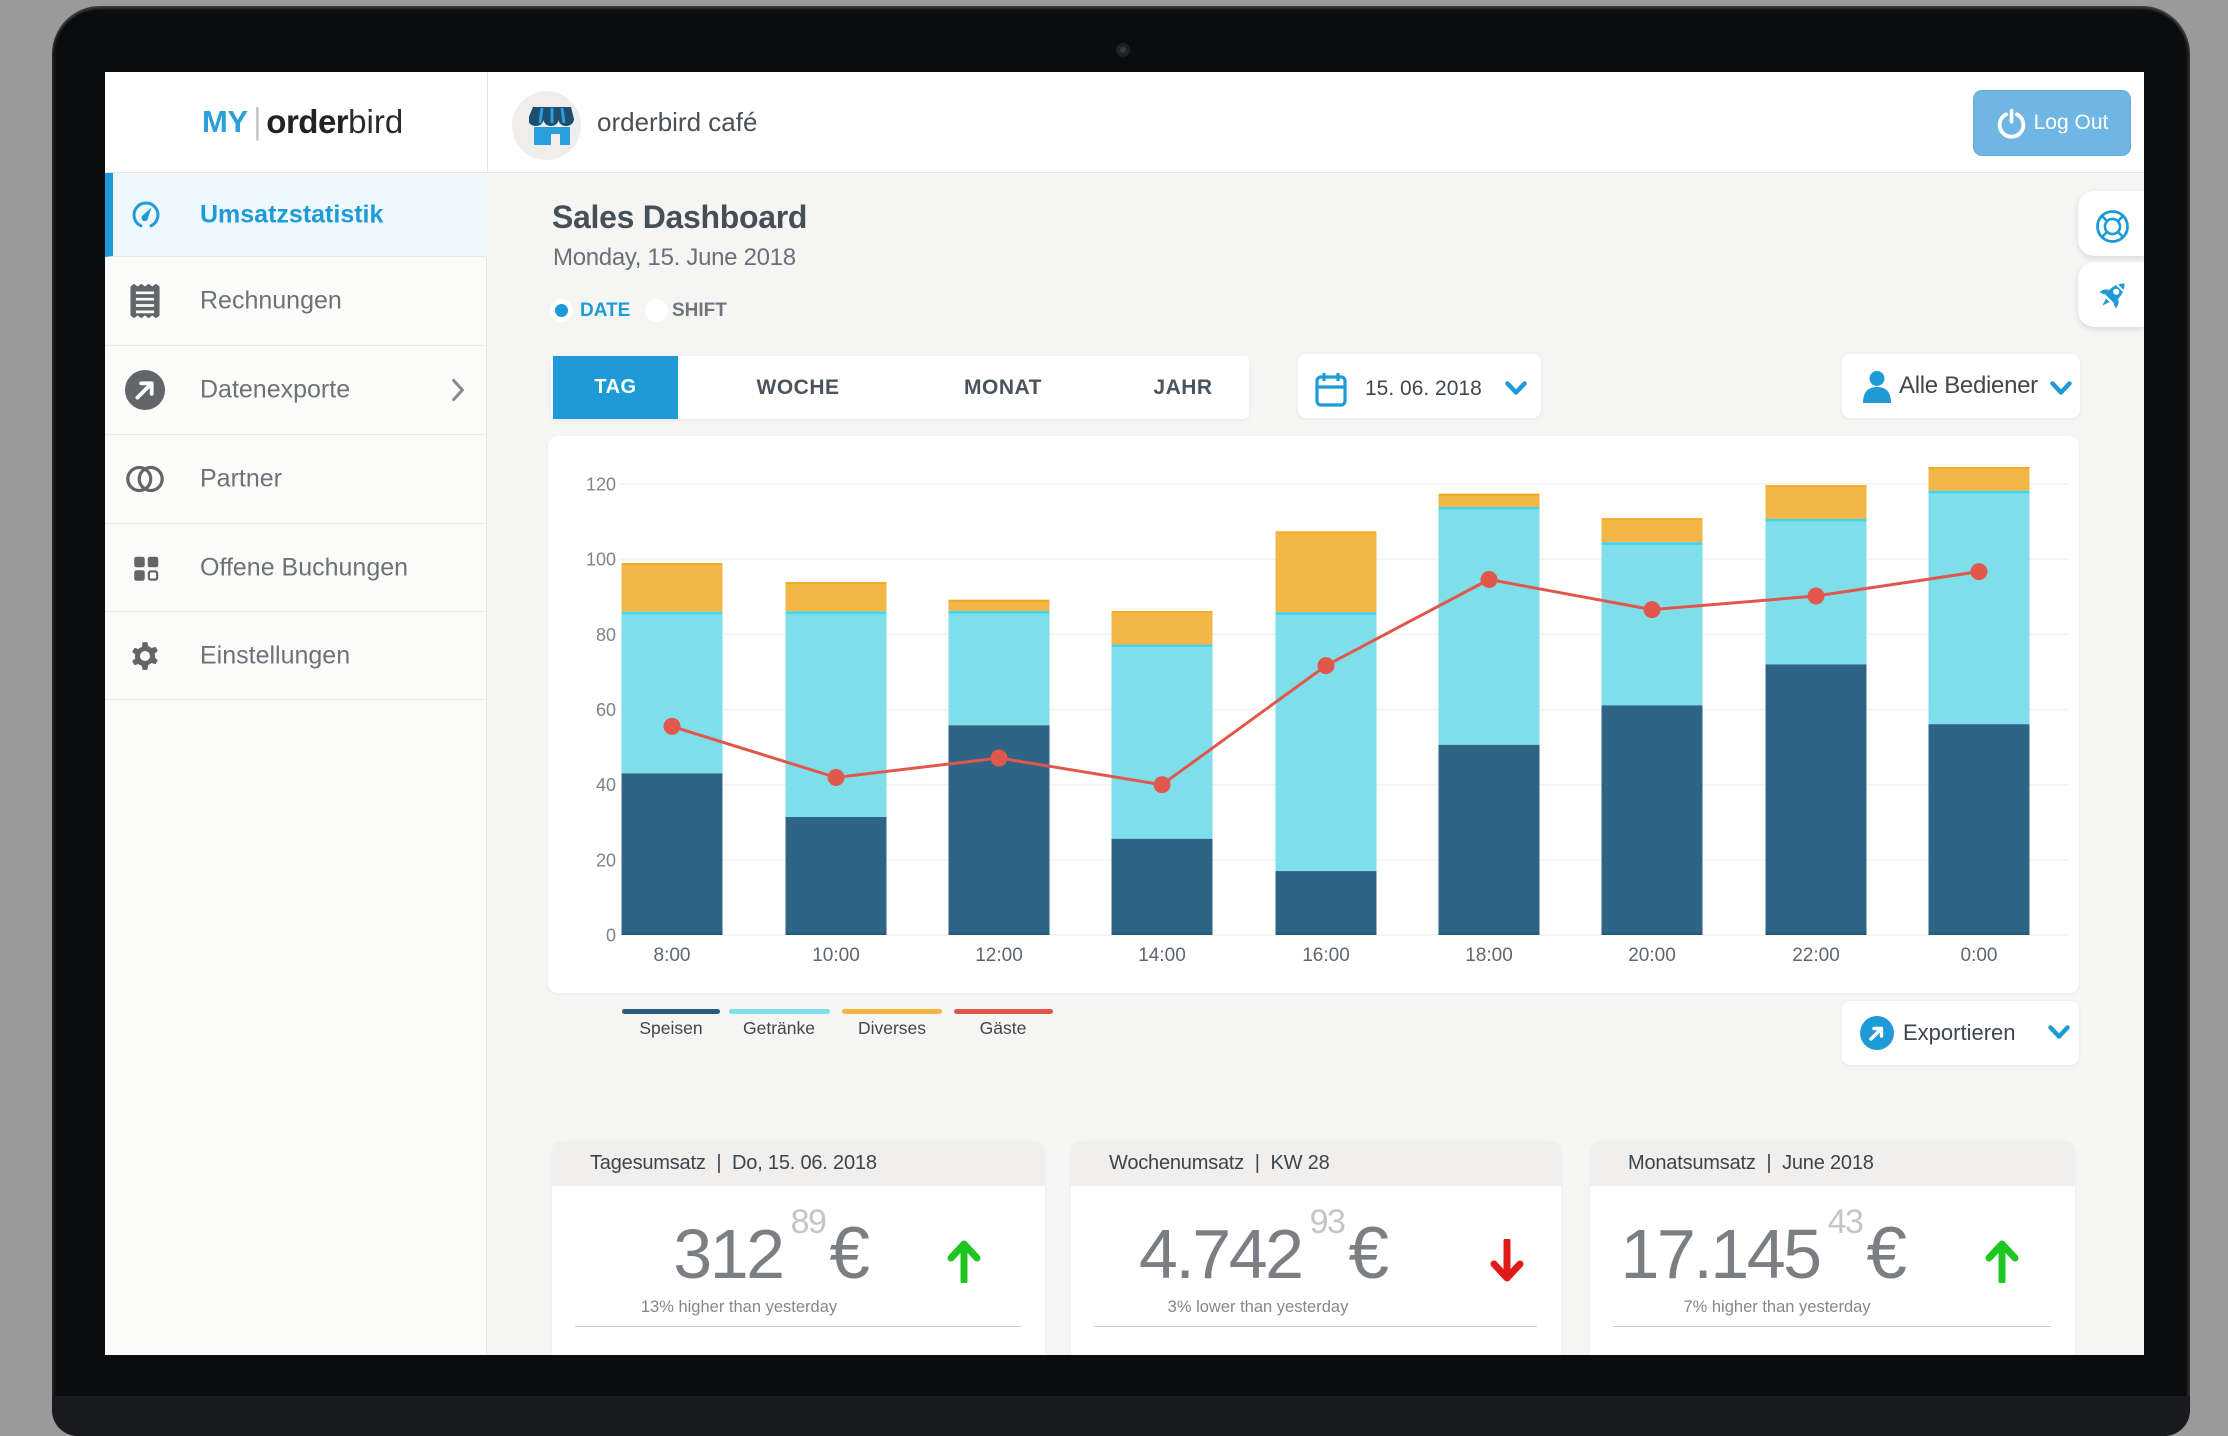 The image size is (2228, 1436). I want to click on svg-text: 16:00, so click(1326, 955).